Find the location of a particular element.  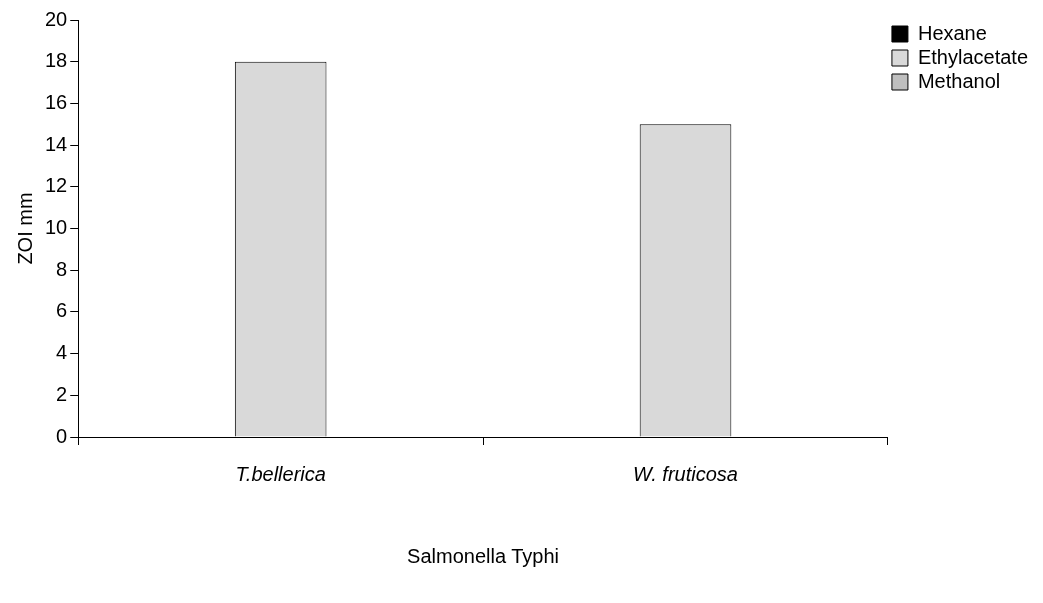

y-tick-label: 20 is located at coordinates (56, 18).